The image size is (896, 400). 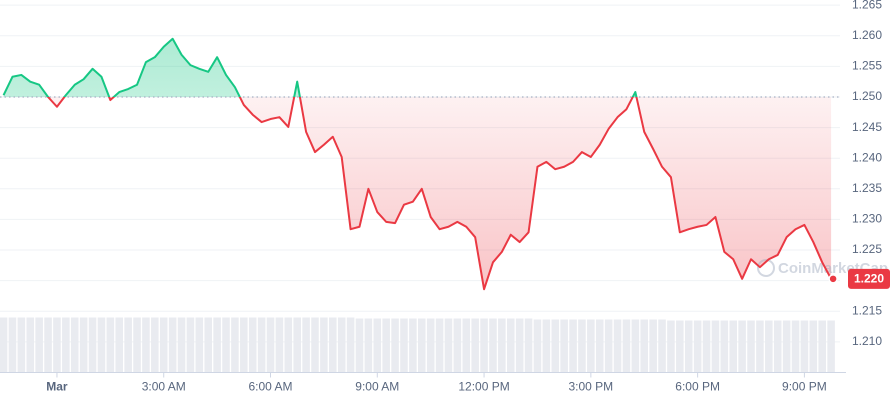 I want to click on area-up, so click(x=417, y=67).